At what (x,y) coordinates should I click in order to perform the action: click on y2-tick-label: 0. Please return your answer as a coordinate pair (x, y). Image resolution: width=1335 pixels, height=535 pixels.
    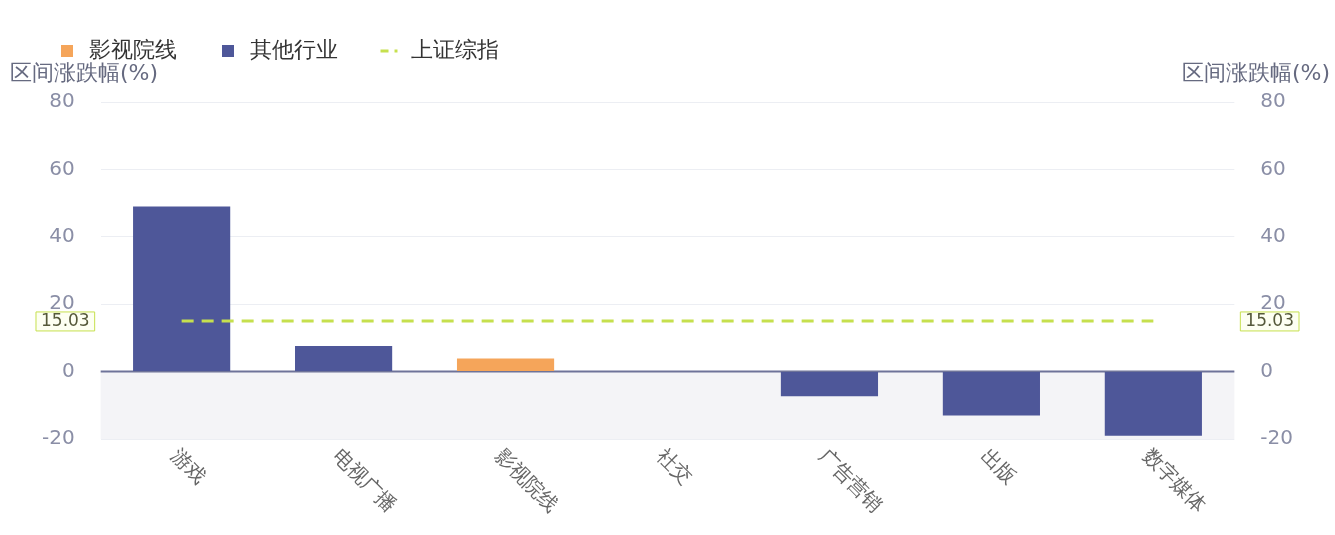
    Looking at the image, I should click on (1267, 369).